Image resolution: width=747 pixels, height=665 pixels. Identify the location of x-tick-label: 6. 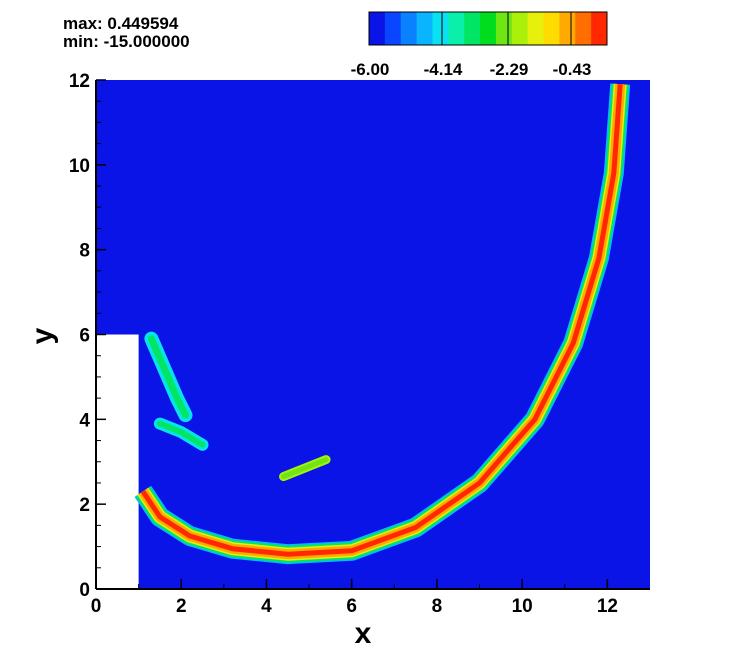
(351, 606).